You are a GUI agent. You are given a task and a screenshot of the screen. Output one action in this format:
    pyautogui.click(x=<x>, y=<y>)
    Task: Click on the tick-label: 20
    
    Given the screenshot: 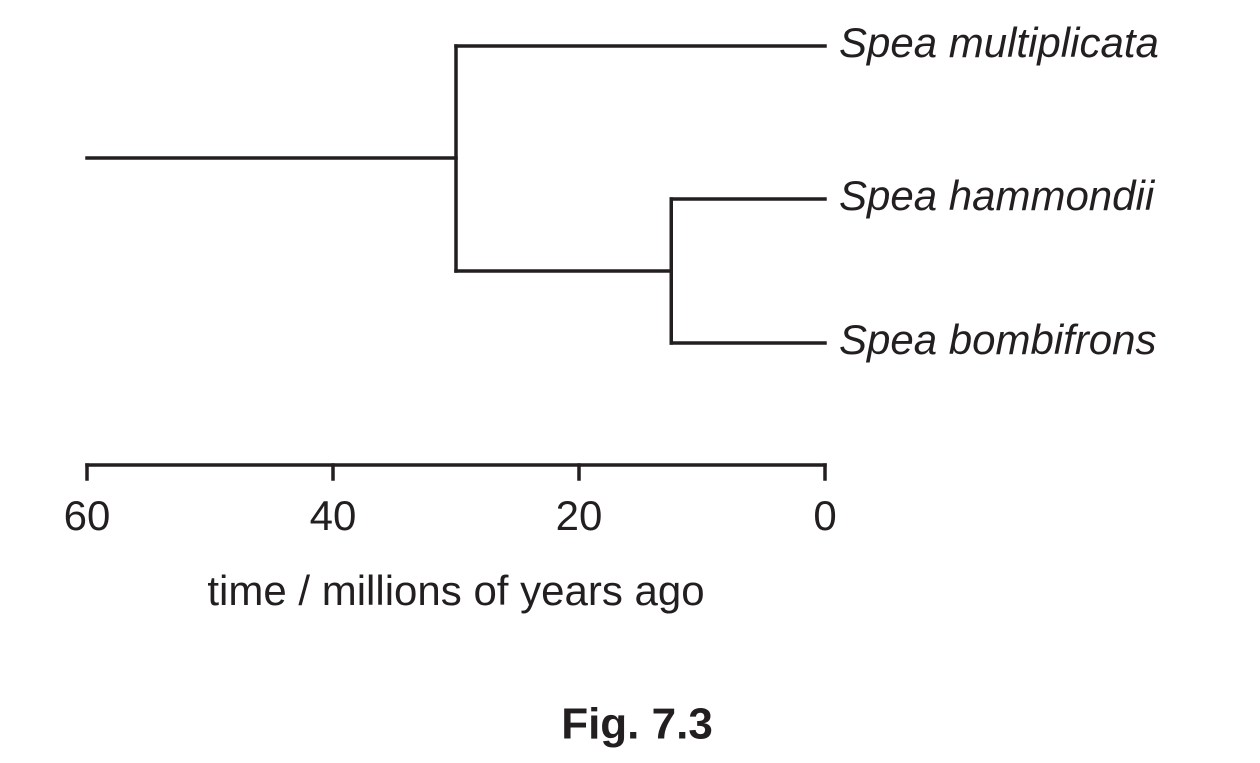 What is the action you would take?
    pyautogui.click(x=579, y=515)
    